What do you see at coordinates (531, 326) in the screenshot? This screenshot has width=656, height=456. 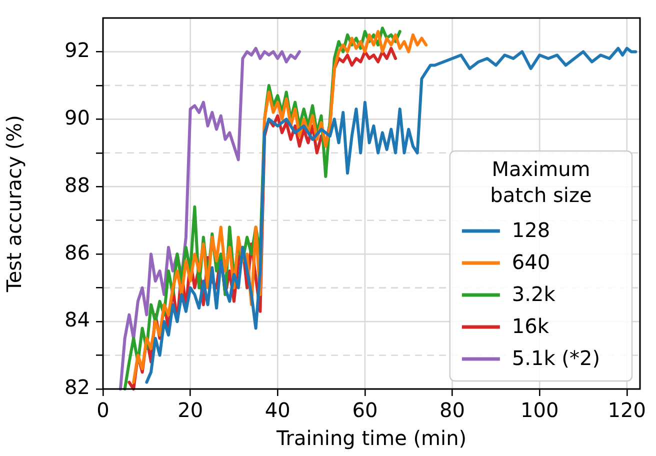 I see `legend-label: 16k` at bounding box center [531, 326].